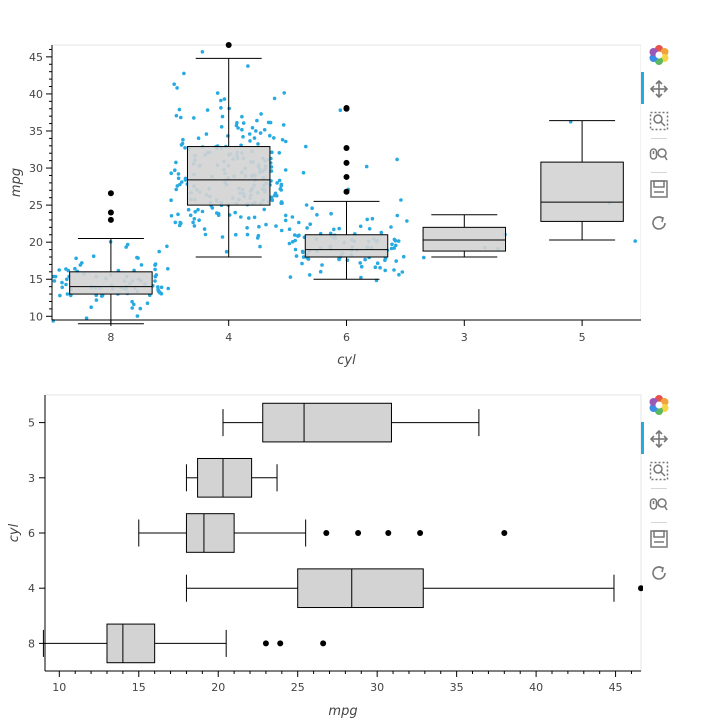 Image resolution: width=719 pixels, height=725 pixels. Describe the element at coordinates (642, 438) in the screenshot. I see `active-tool-indicator` at that location.